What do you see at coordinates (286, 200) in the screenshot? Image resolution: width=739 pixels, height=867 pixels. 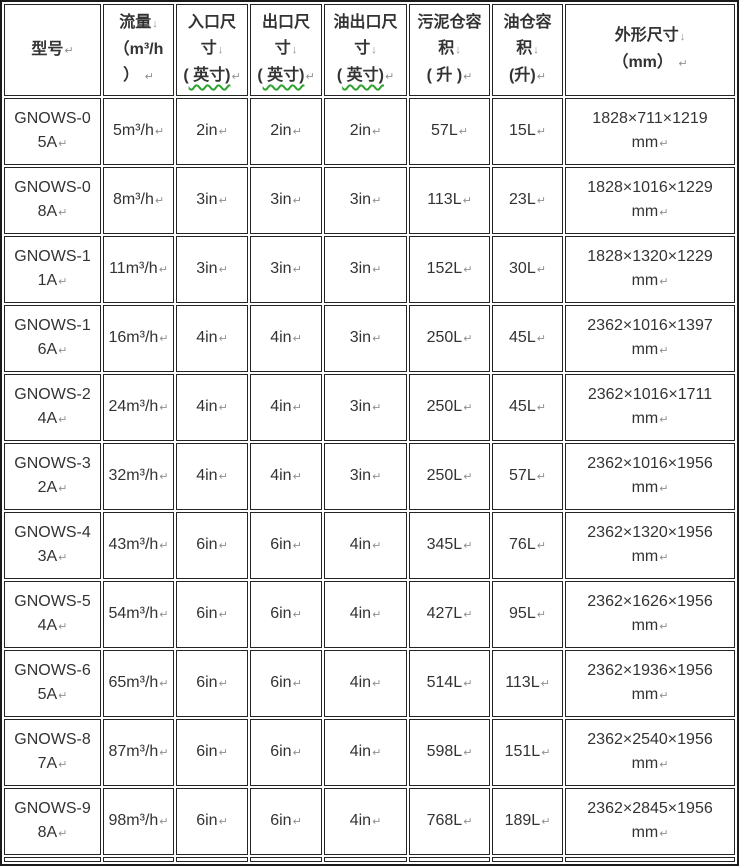 I see `cell-outlet-size: 3in↵` at bounding box center [286, 200].